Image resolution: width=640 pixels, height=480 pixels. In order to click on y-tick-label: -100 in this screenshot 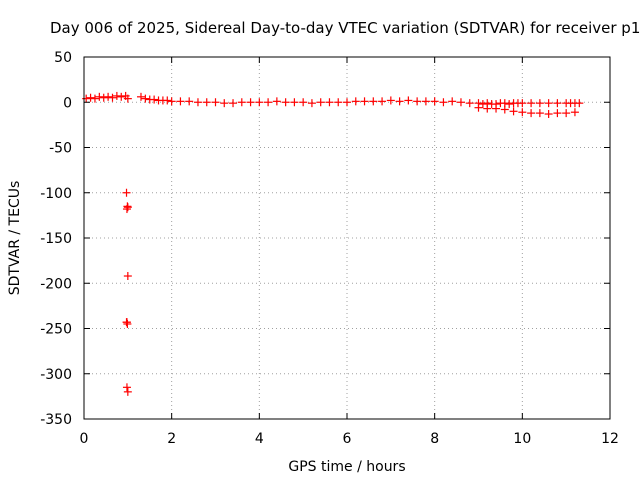, I will do `click(56, 194)`.